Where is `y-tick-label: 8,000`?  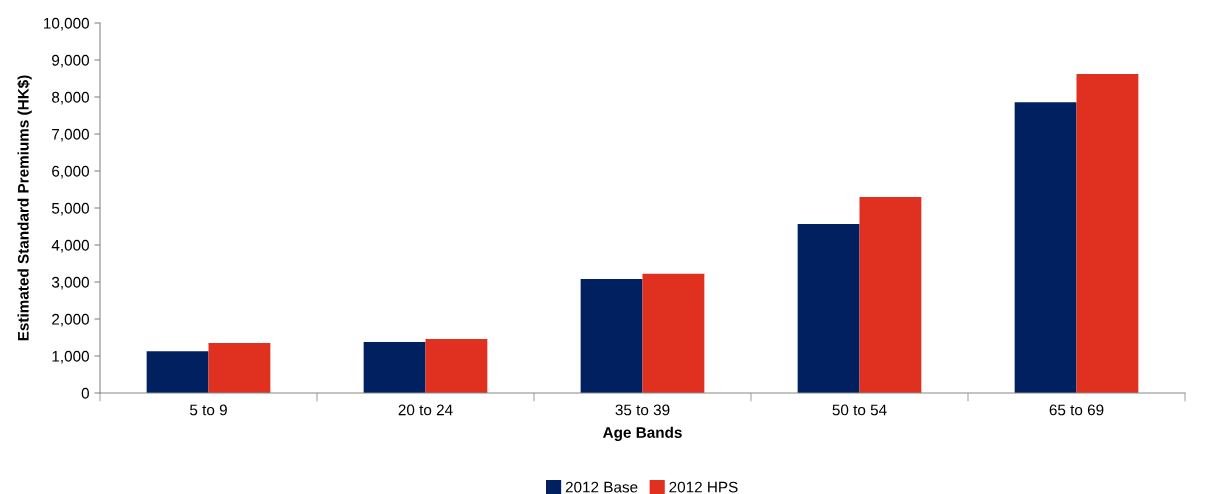 y-tick-label: 8,000 is located at coordinates (70, 98).